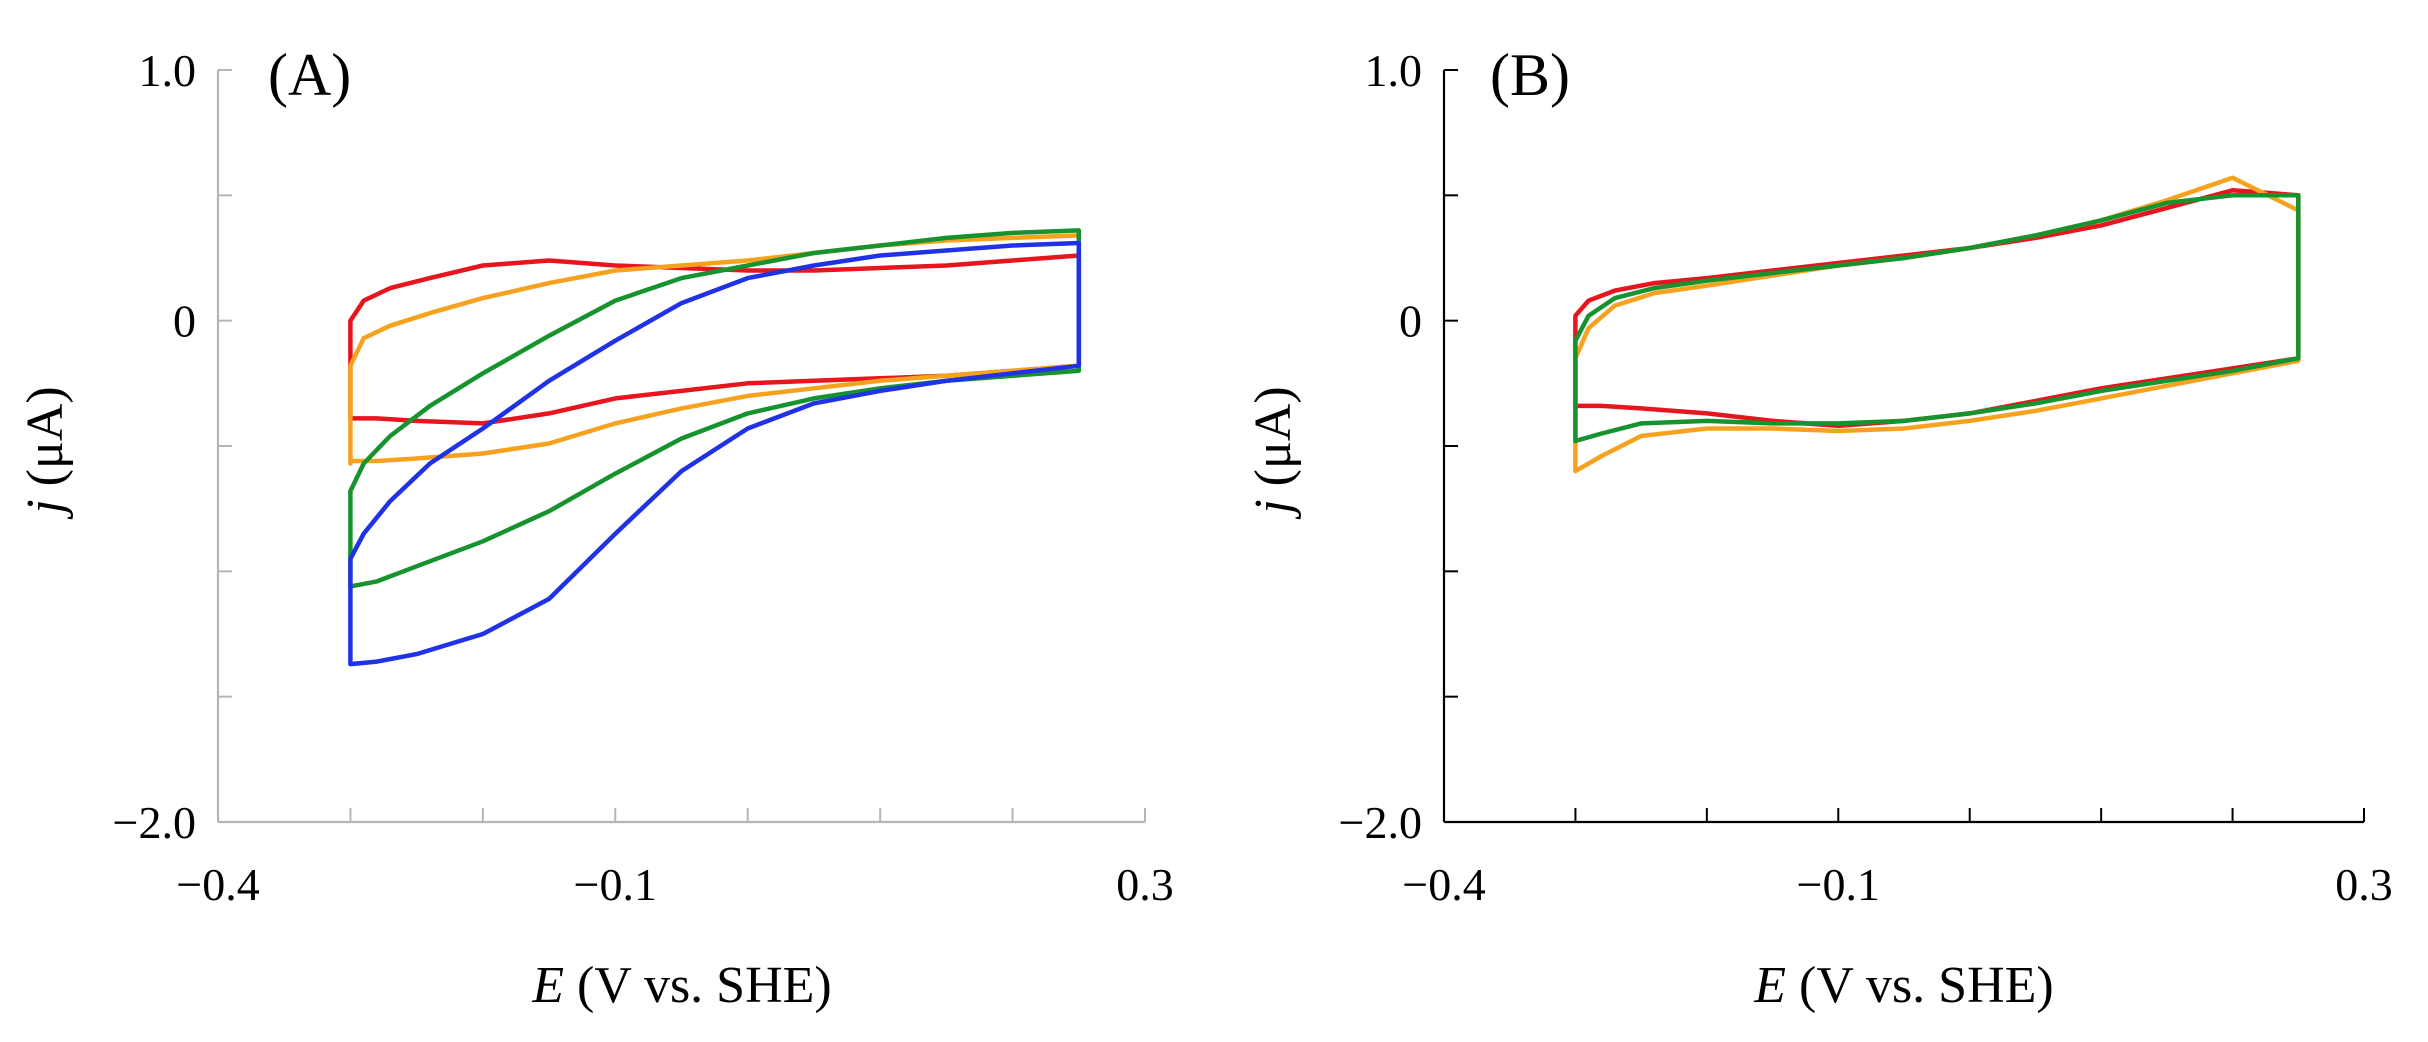 This screenshot has height=1042, width=2428. I want to click on panel-b-y-tick-label-1: 0, so click(1410, 321).